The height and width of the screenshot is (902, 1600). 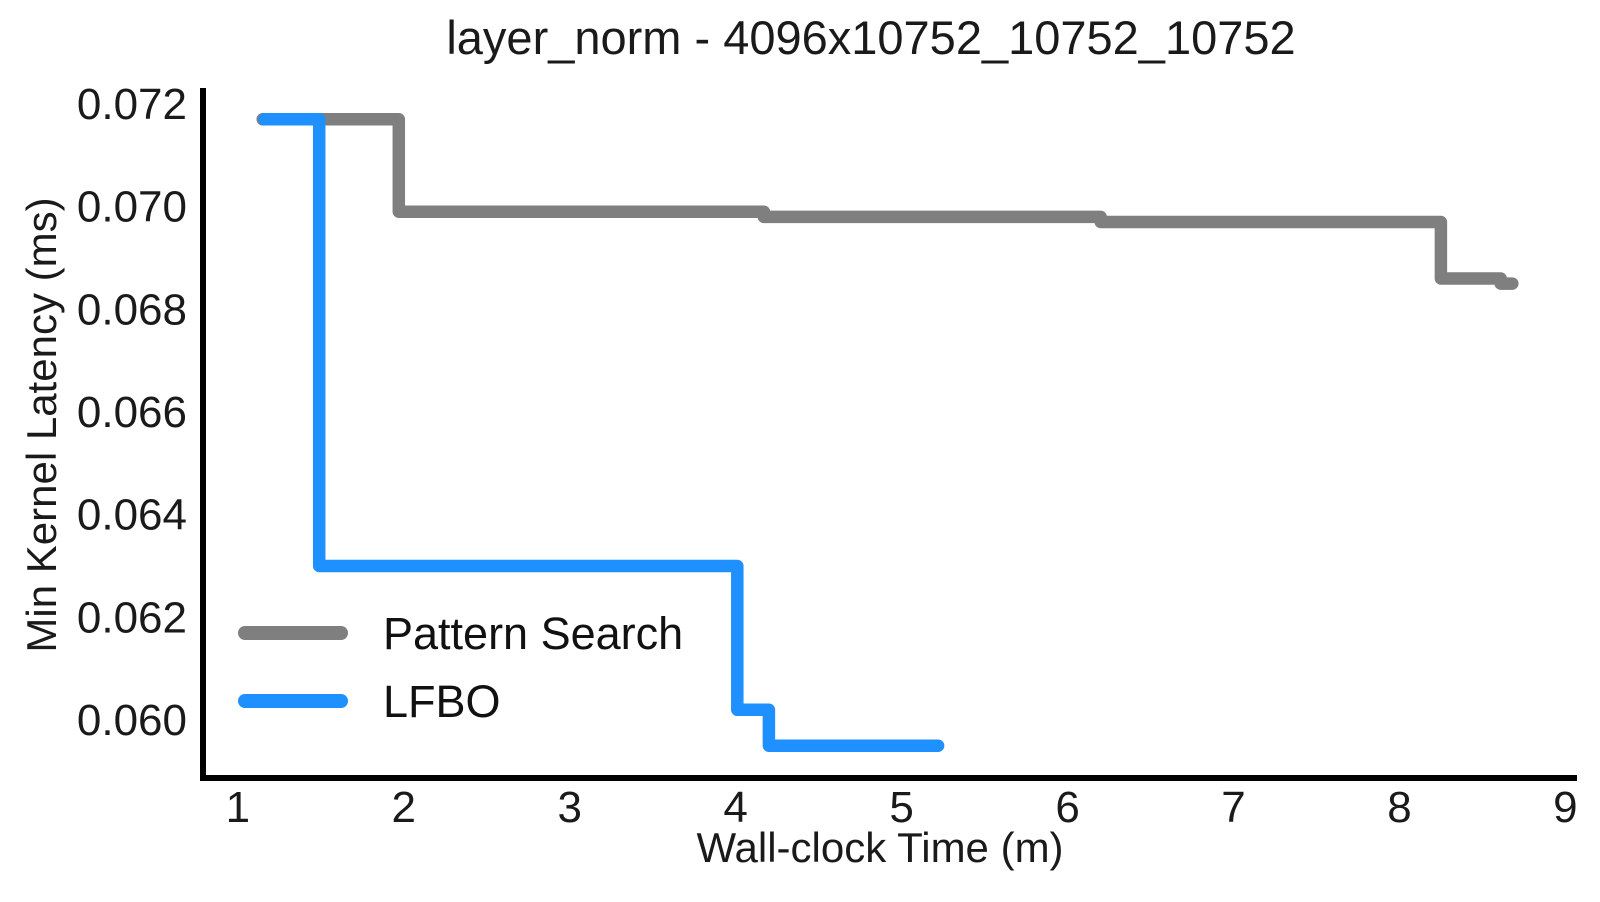 I want to click on x-tick-label: 9, so click(x=1565, y=807).